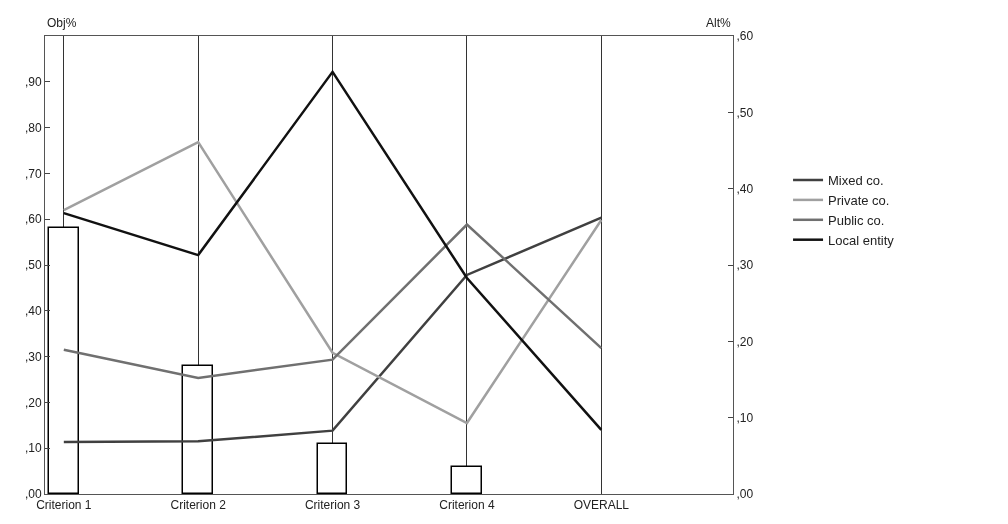 The image size is (1008, 524). What do you see at coordinates (33, 265) in the screenshot?
I see `y-tick-label: ,50` at bounding box center [33, 265].